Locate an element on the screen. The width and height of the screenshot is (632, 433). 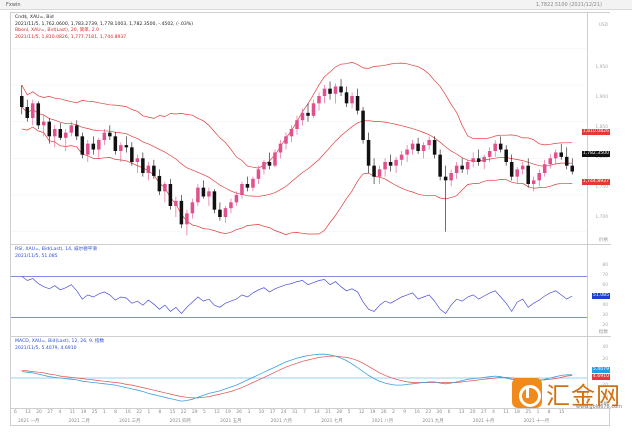
rsi-axis: 80 70 60 40 30 20 51.085 指数 is located at coordinates (599, 290).